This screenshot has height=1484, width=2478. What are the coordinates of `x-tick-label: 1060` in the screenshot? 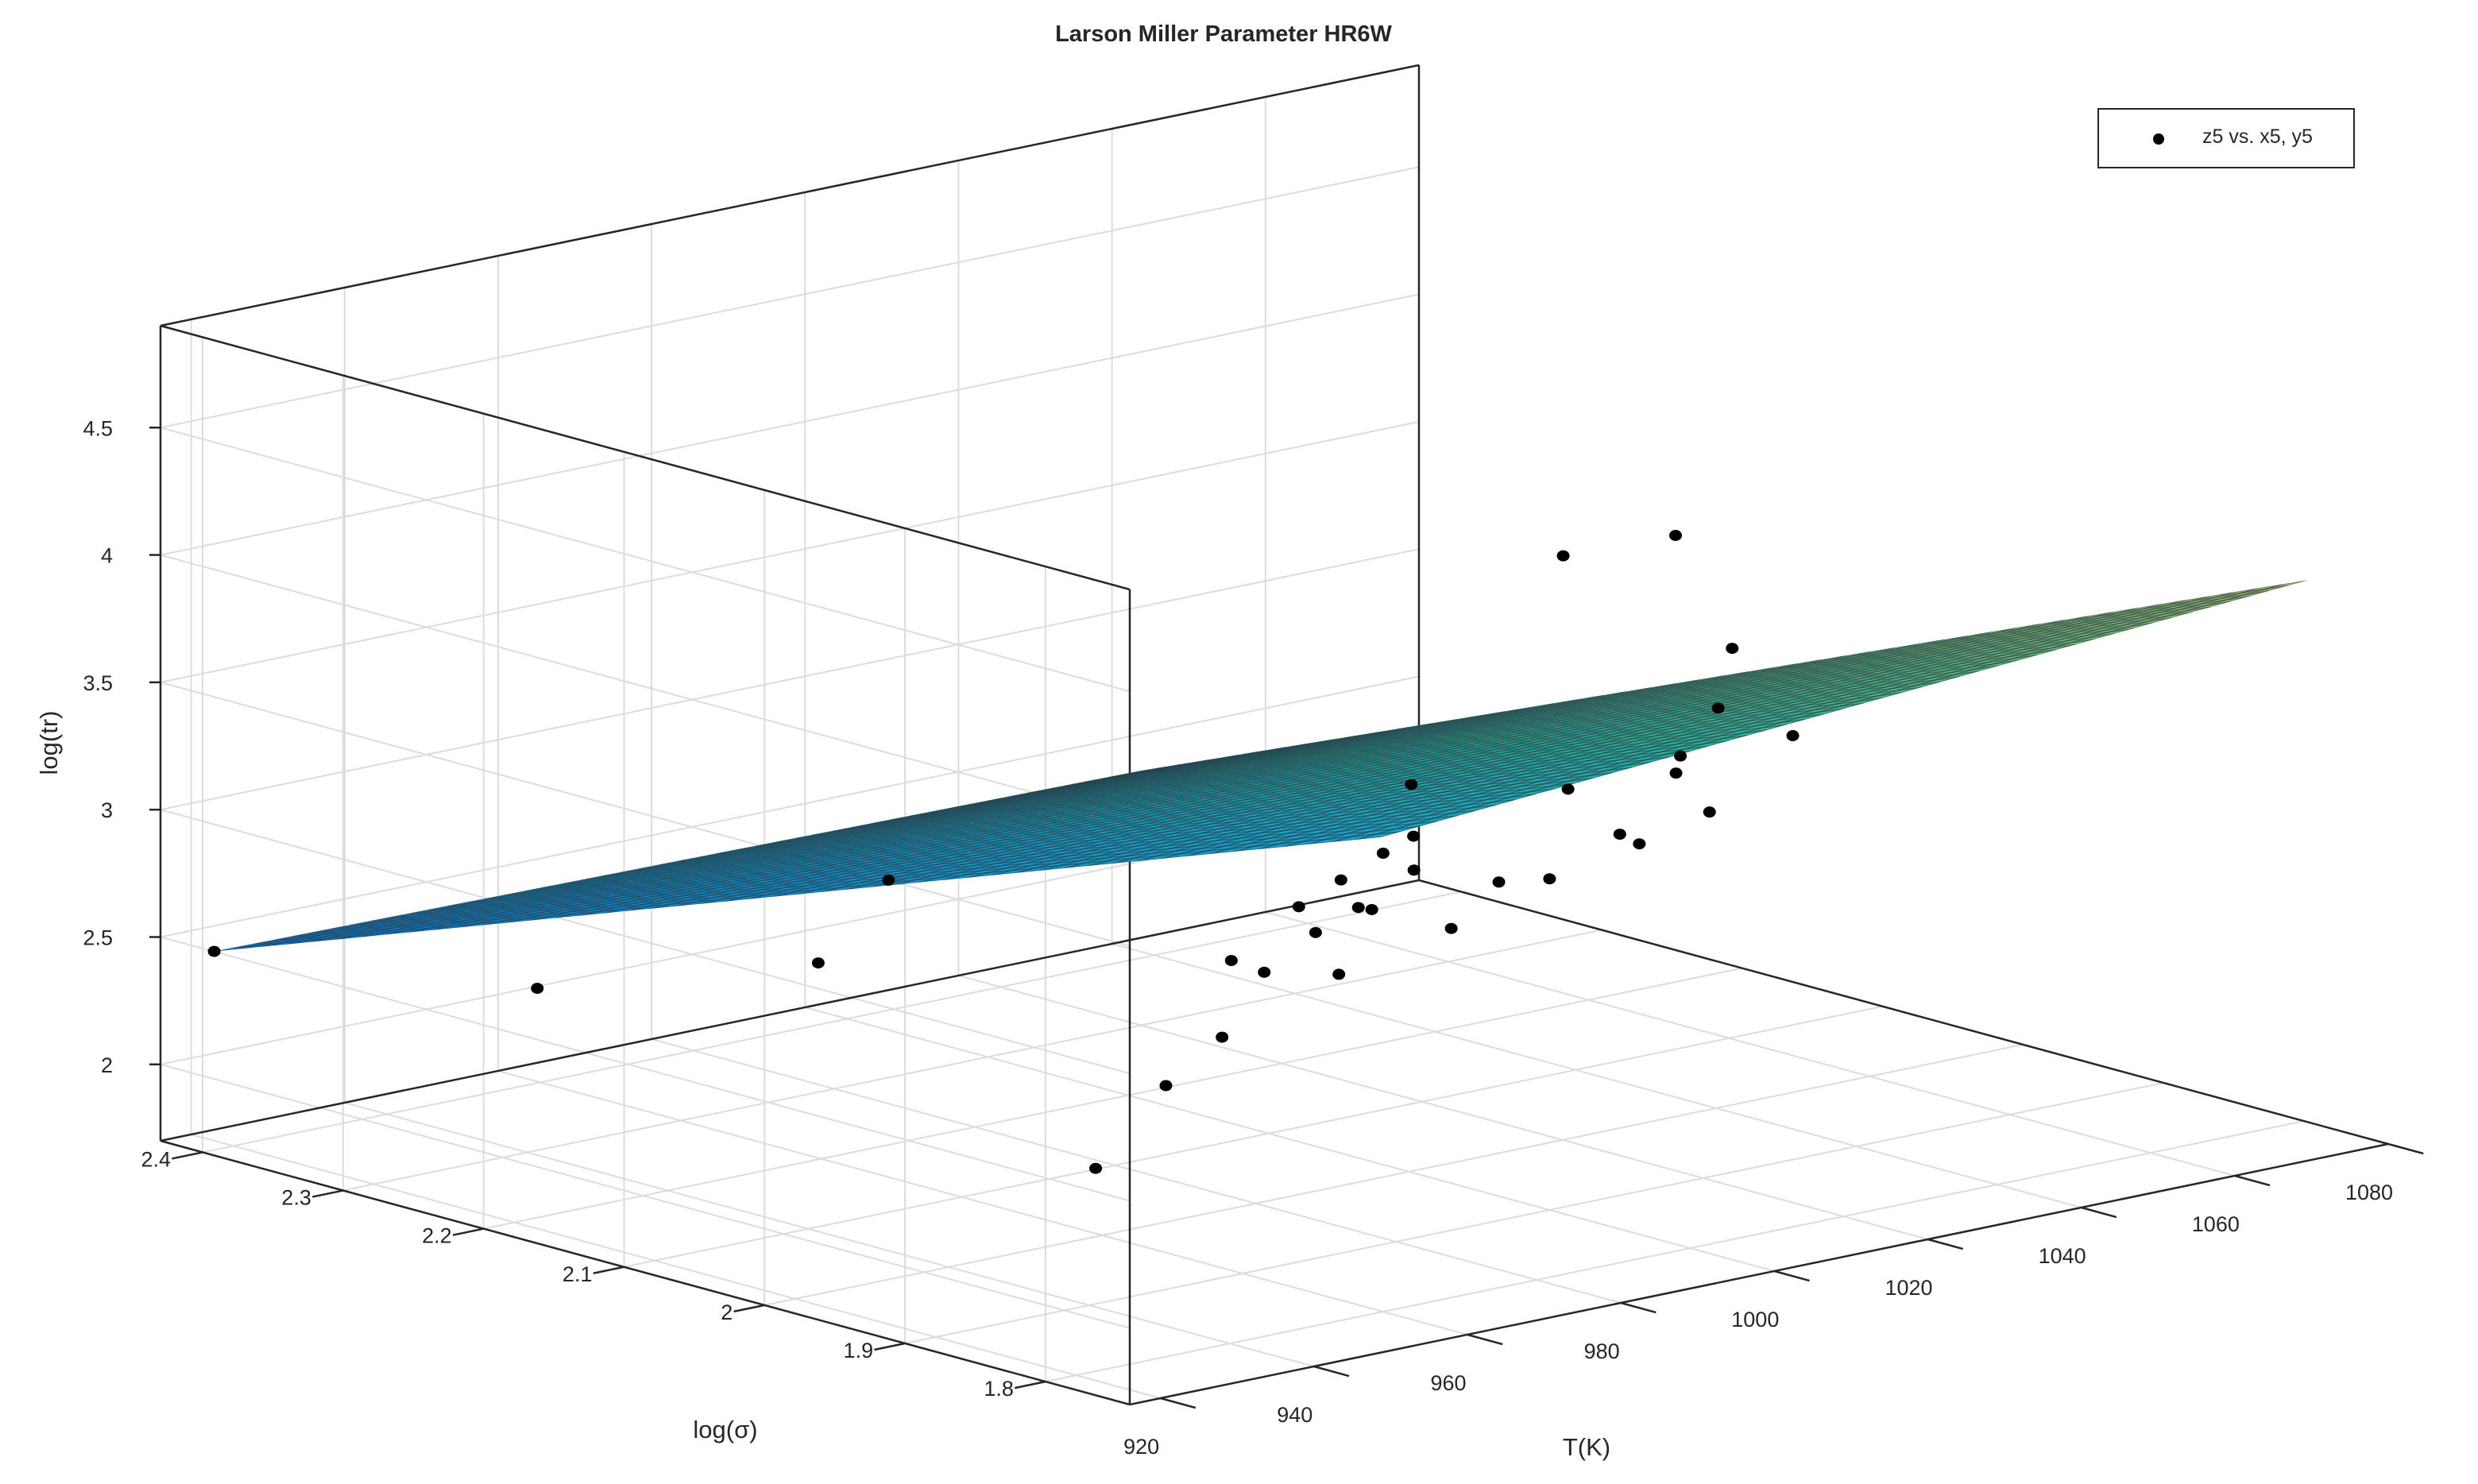 It's located at (2216, 1224).